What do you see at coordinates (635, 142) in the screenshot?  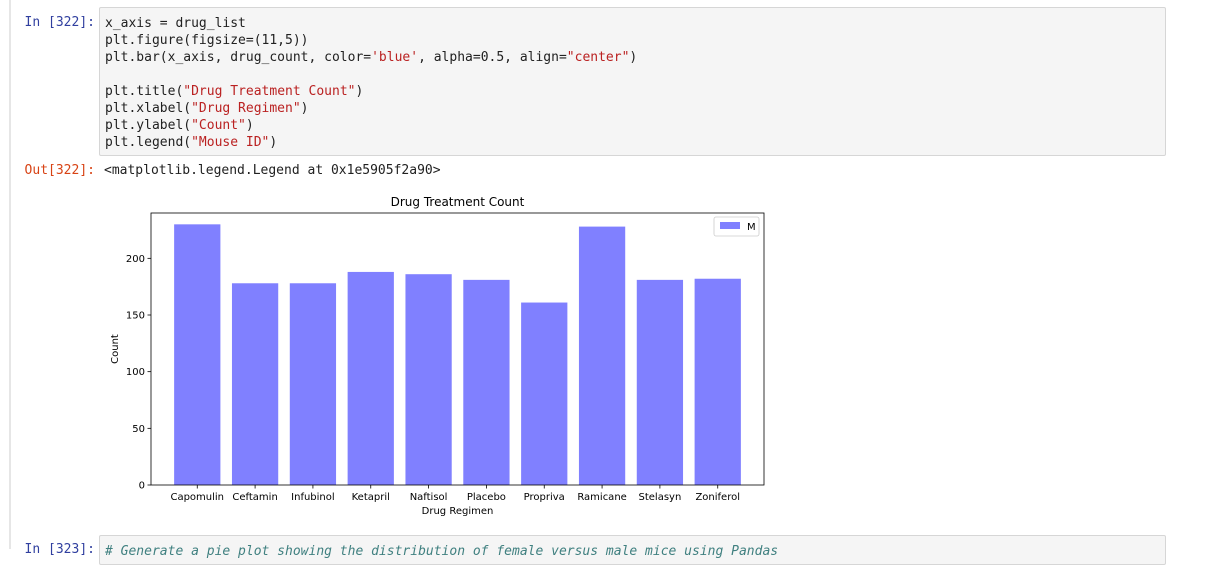 I see `code-line: plt.legend("Mouse ID")` at bounding box center [635, 142].